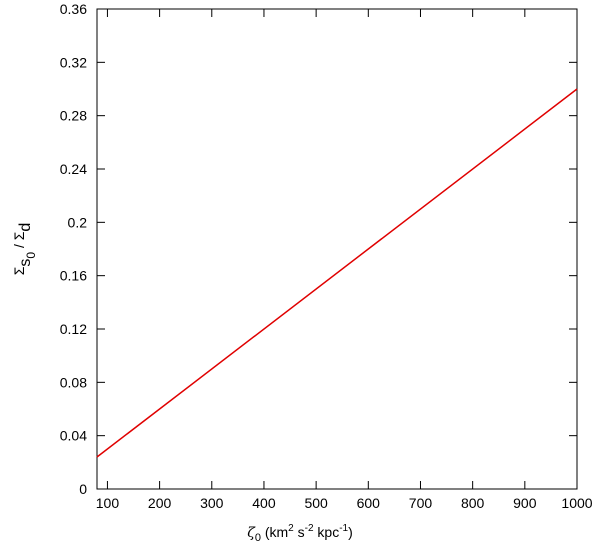 The height and width of the screenshot is (545, 600). Describe the element at coordinates (274, 532) in the screenshot. I see `x-label-part: (km` at that location.